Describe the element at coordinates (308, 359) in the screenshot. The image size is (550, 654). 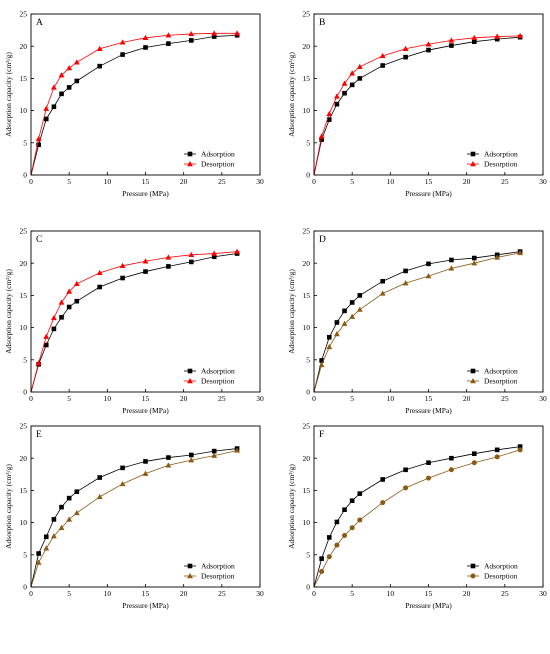
I see `y-tick-label: 5` at that location.